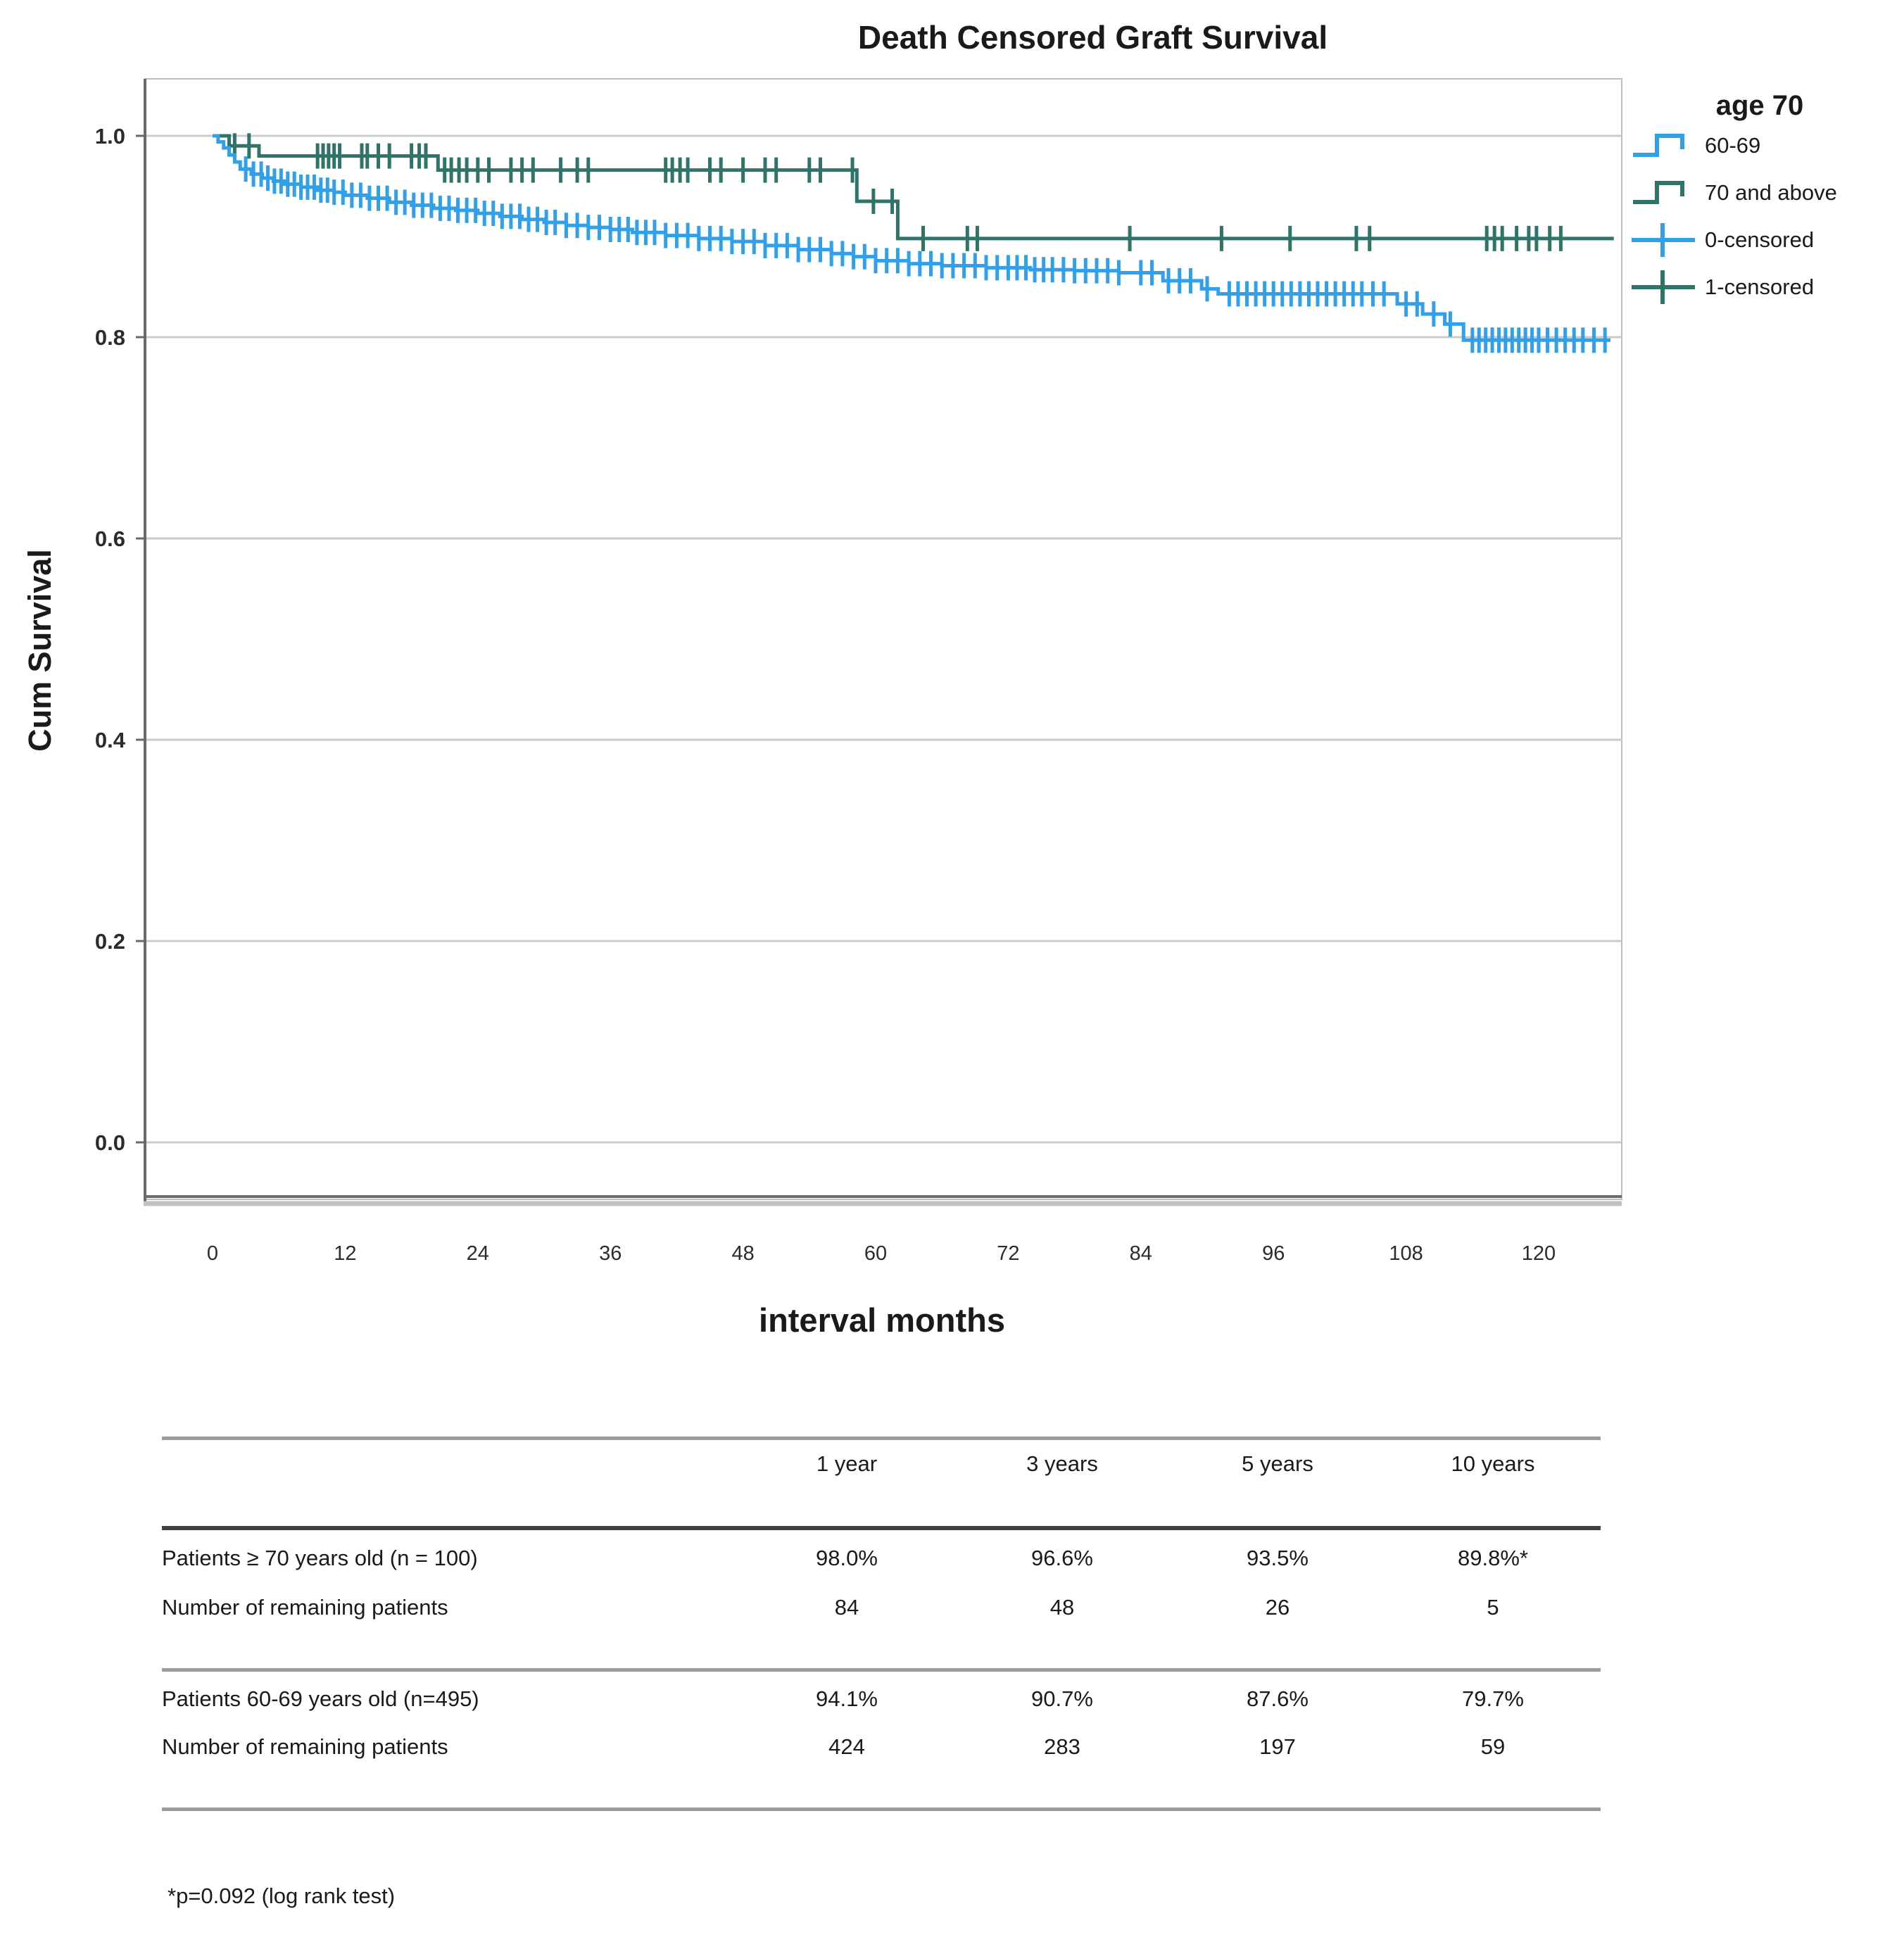  Describe the element at coordinates (847, 1746) in the screenshot. I see `row-value: 424` at that location.